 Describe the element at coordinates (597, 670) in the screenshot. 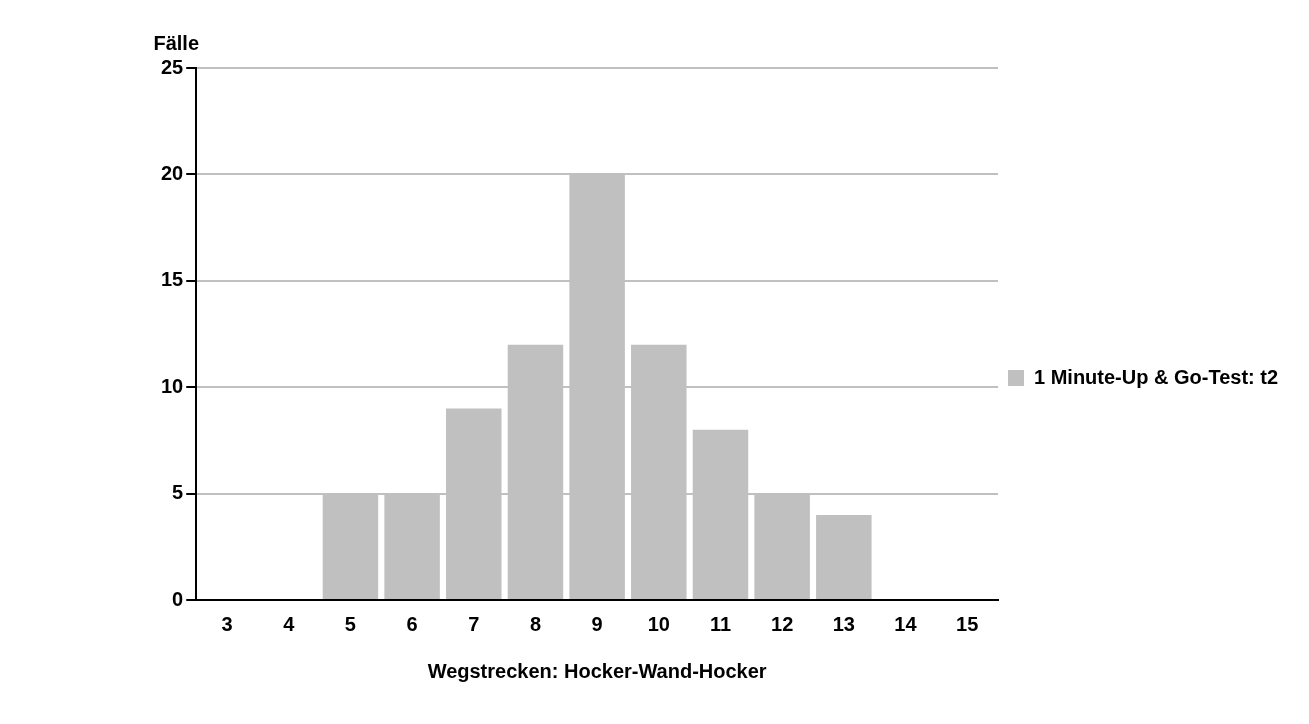

I see `x-axis-title: Wegstrecken: Hocker-Wand-Hocker` at that location.